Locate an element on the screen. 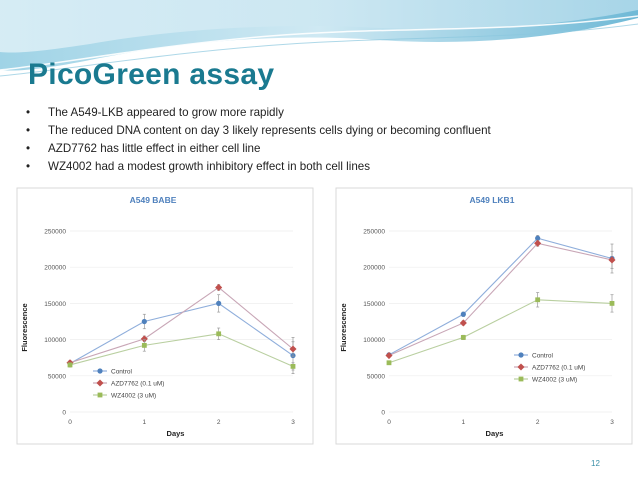  chart-title: A549 LKB1 is located at coordinates (492, 200).